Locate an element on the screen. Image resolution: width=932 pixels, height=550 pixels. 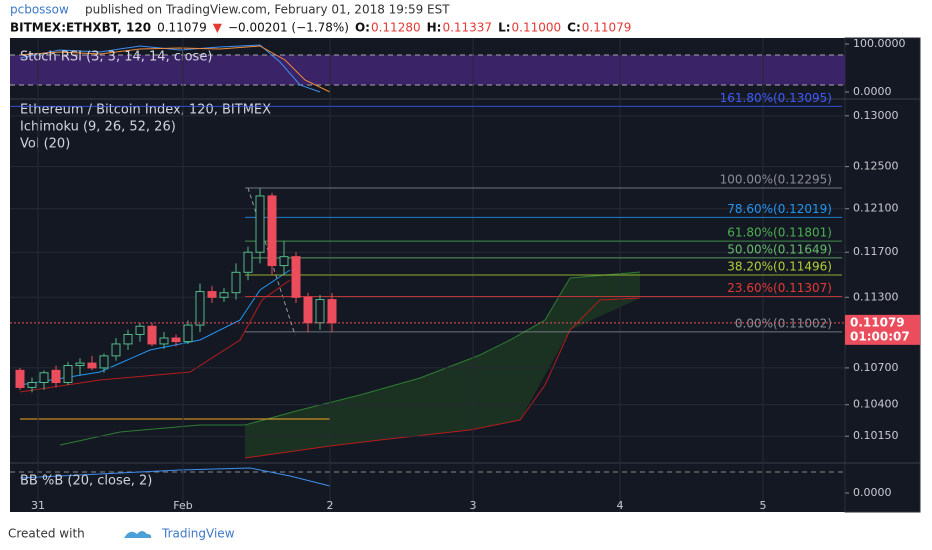
stoch-tick-label: 0.0000 is located at coordinates (872, 91).